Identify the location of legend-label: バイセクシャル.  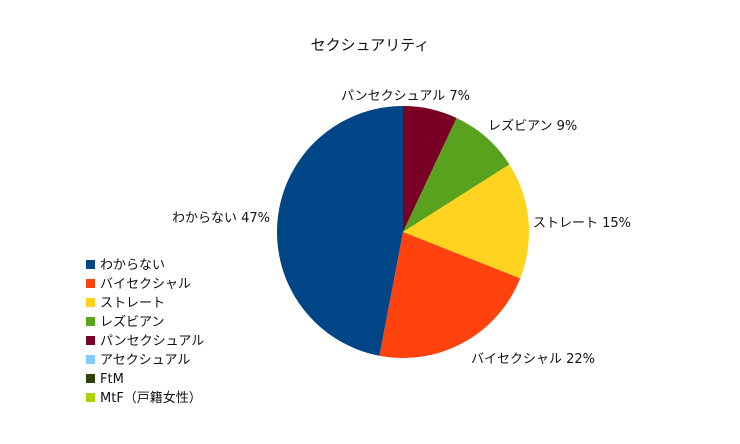
(145, 284).